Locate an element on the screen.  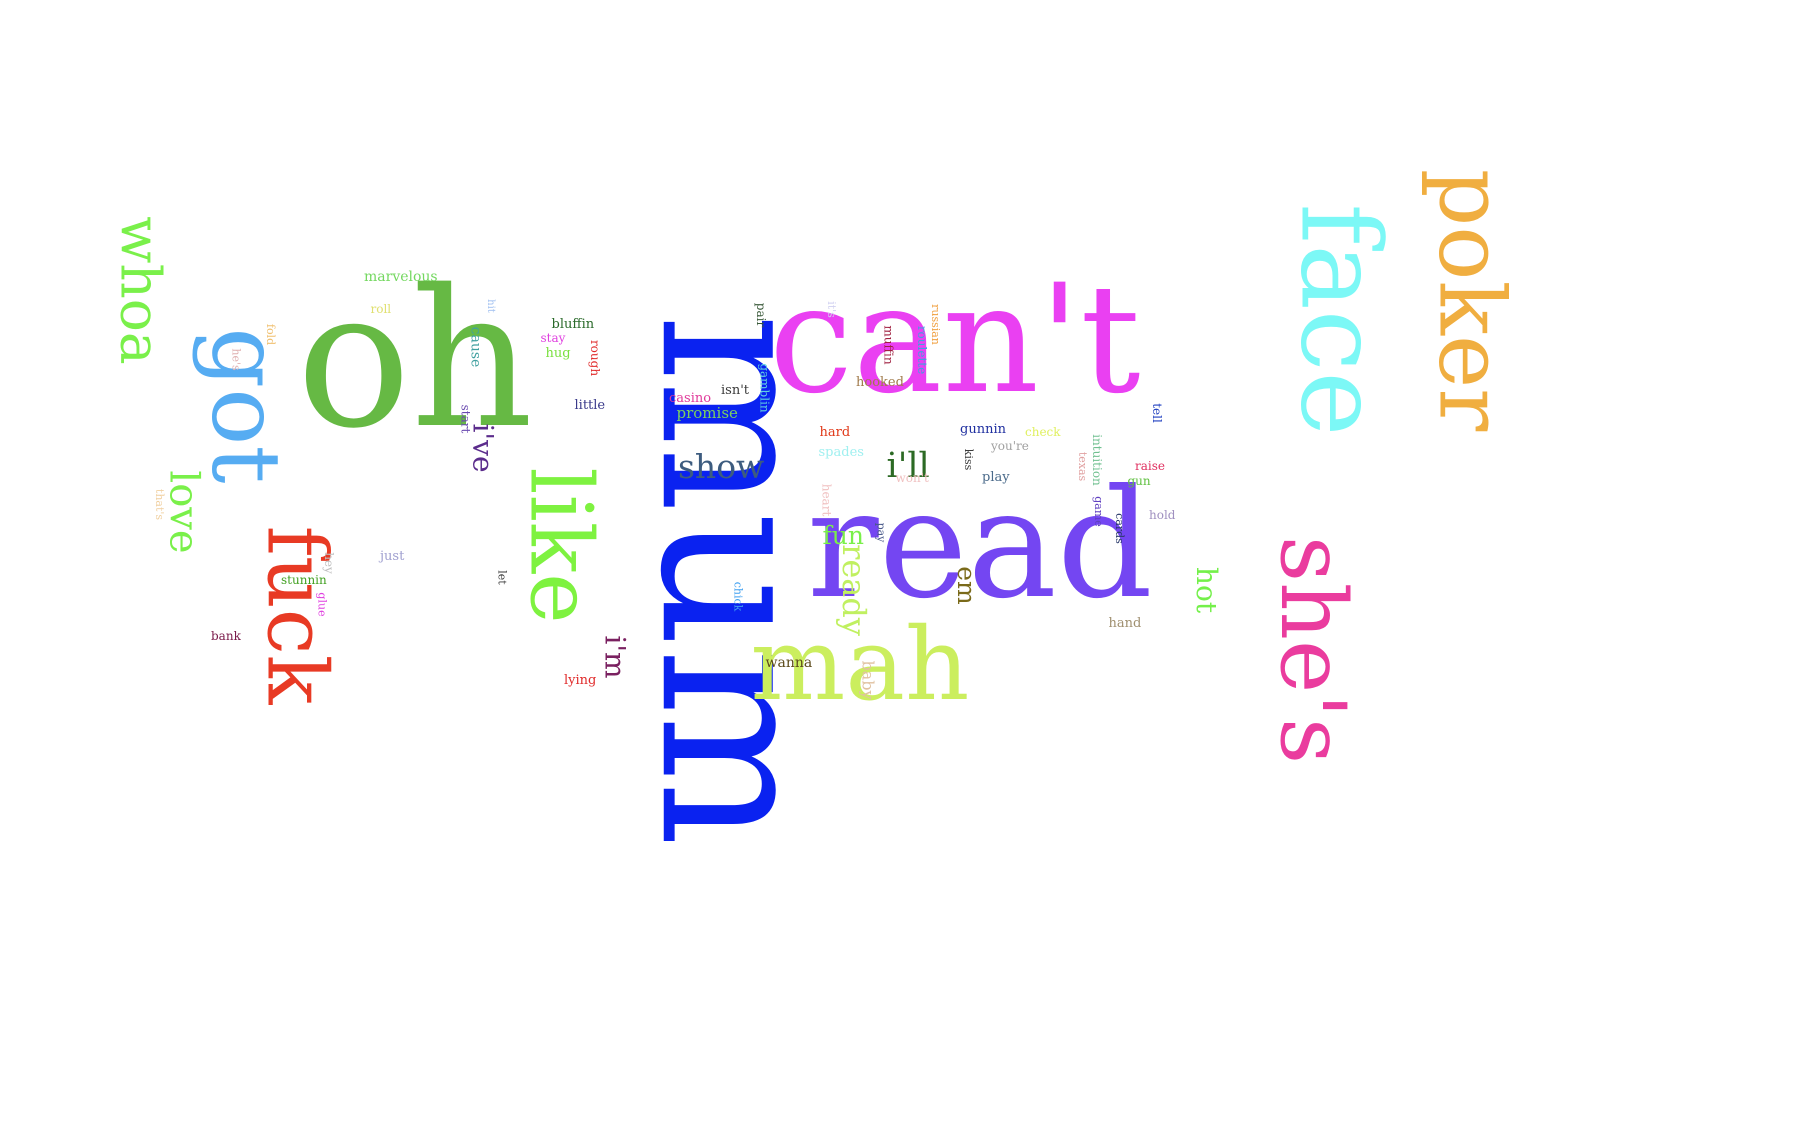
word-cloud-word: hug is located at coordinates (558, 352).